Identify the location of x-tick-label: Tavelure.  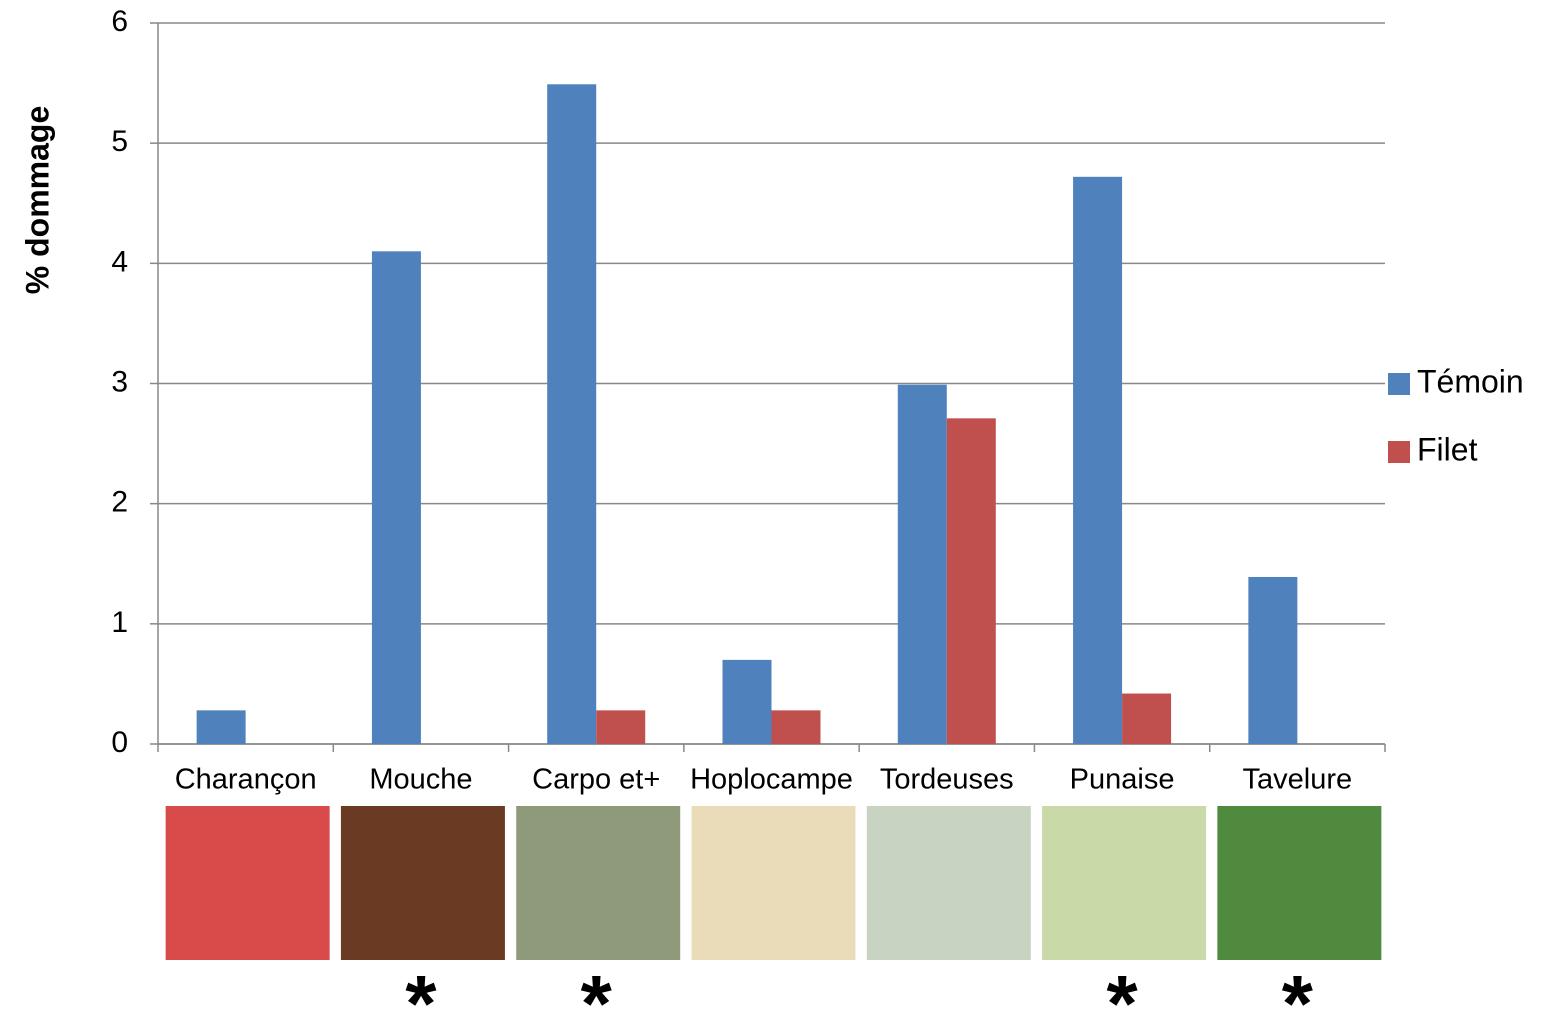
(1298, 780).